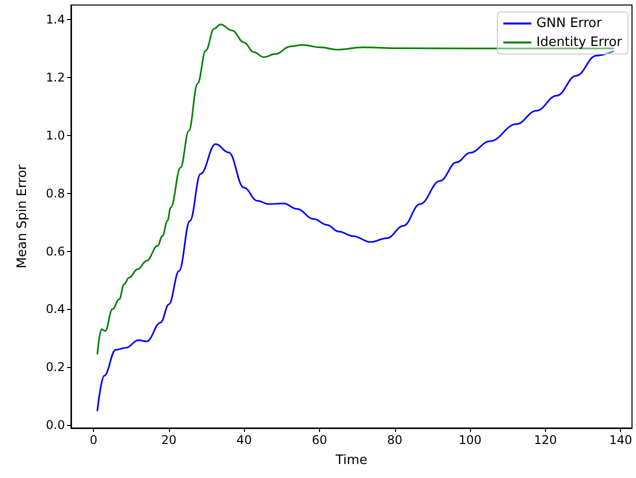  What do you see at coordinates (579, 42) in the screenshot?
I see `legend-label: Identity Error` at bounding box center [579, 42].